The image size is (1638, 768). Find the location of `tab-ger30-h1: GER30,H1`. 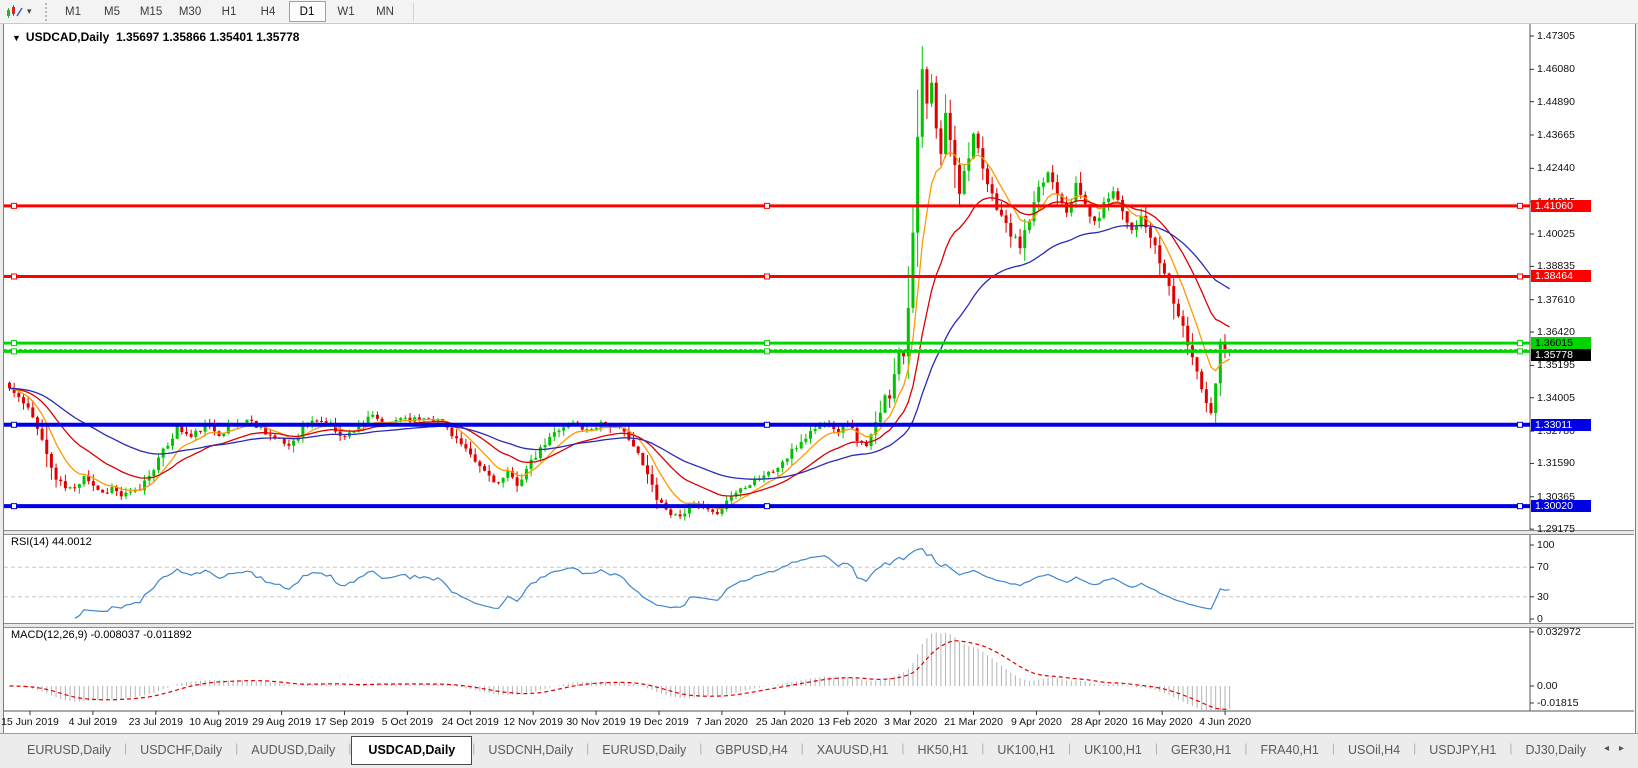

tab-ger30-h1: GER30,H1 is located at coordinates (1201, 750).